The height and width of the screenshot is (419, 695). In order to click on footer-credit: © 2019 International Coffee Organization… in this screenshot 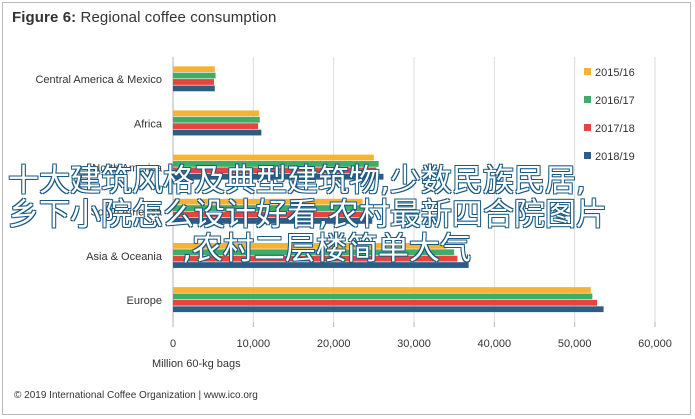, I will do `click(136, 395)`.